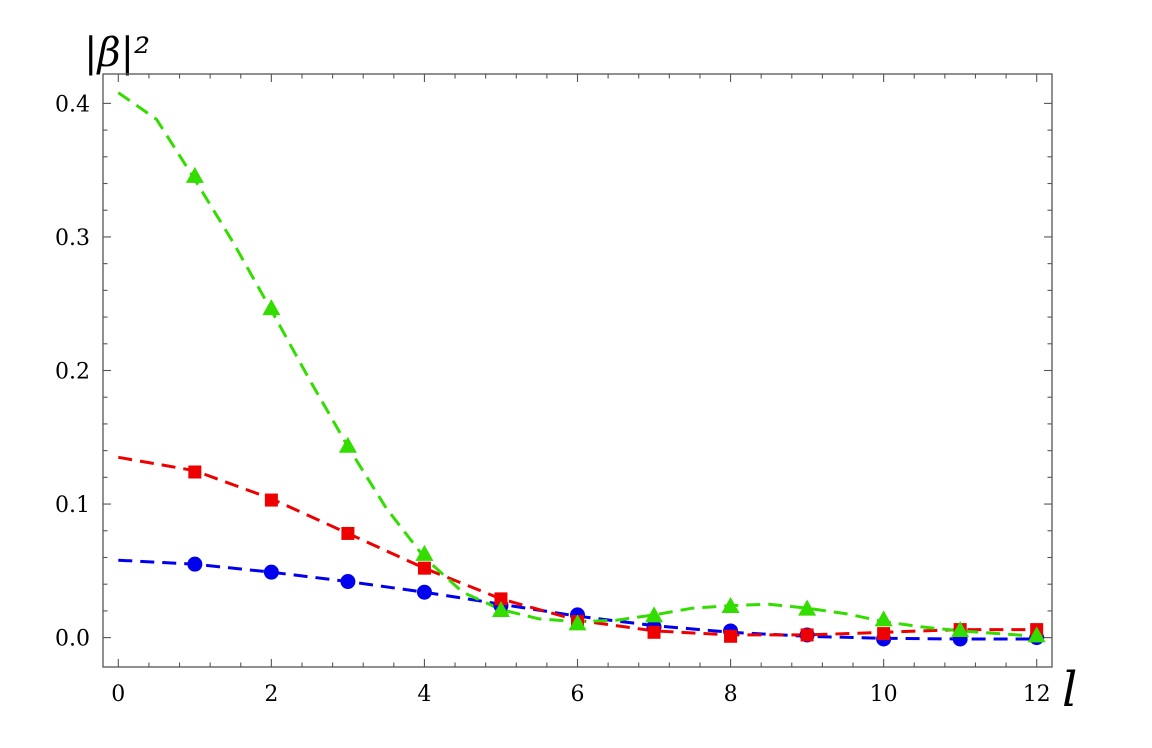  Describe the element at coordinates (72, 104) in the screenshot. I see `y-tick-label: 0.4` at that location.